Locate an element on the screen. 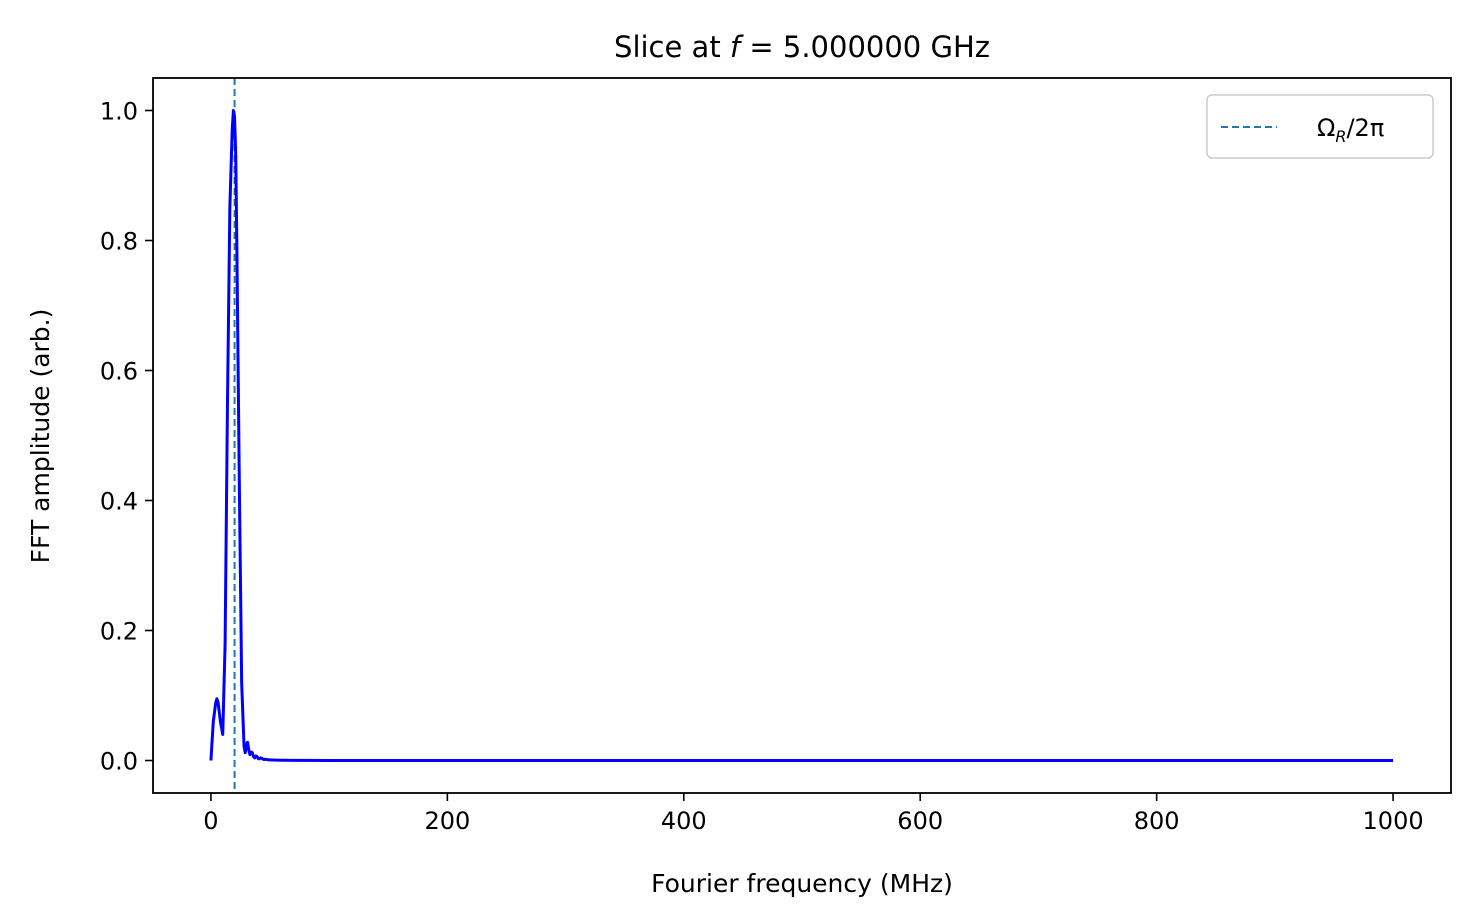  chart-title: Slice at f = 5.000000 GHz is located at coordinates (802, 47).